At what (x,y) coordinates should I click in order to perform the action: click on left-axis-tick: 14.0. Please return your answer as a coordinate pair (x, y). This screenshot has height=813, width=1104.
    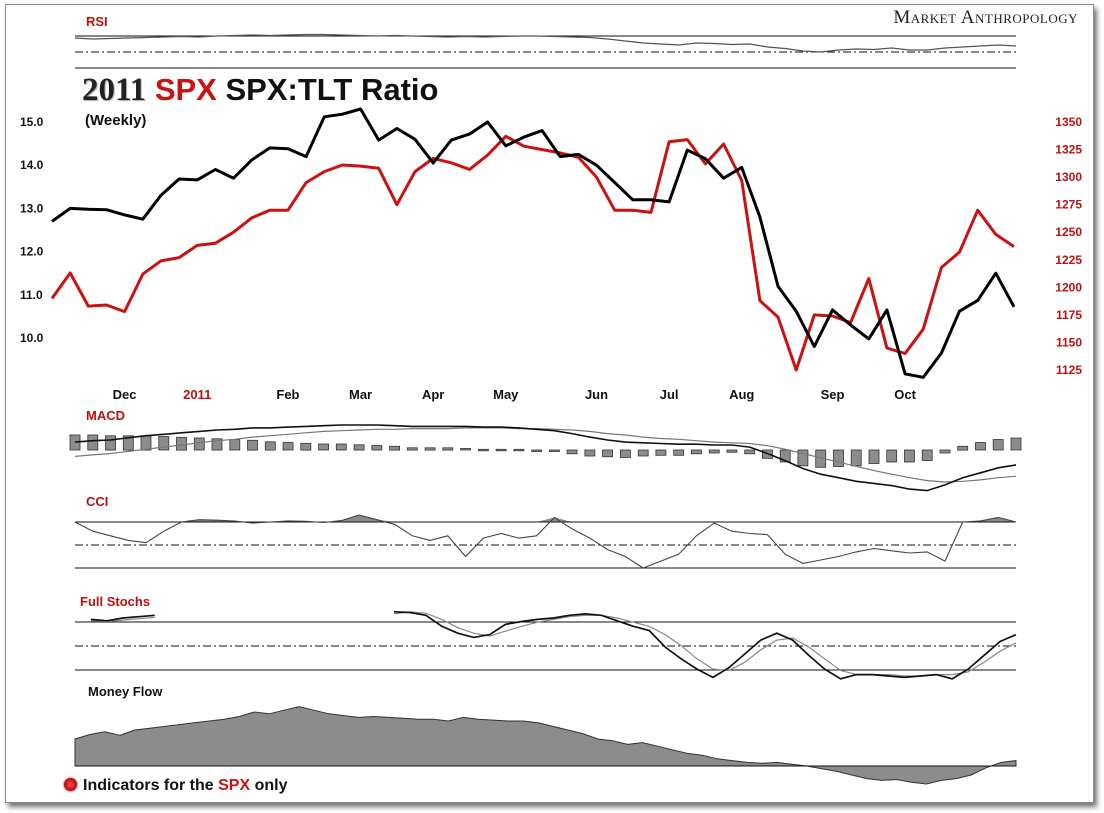
    Looking at the image, I should click on (32, 165).